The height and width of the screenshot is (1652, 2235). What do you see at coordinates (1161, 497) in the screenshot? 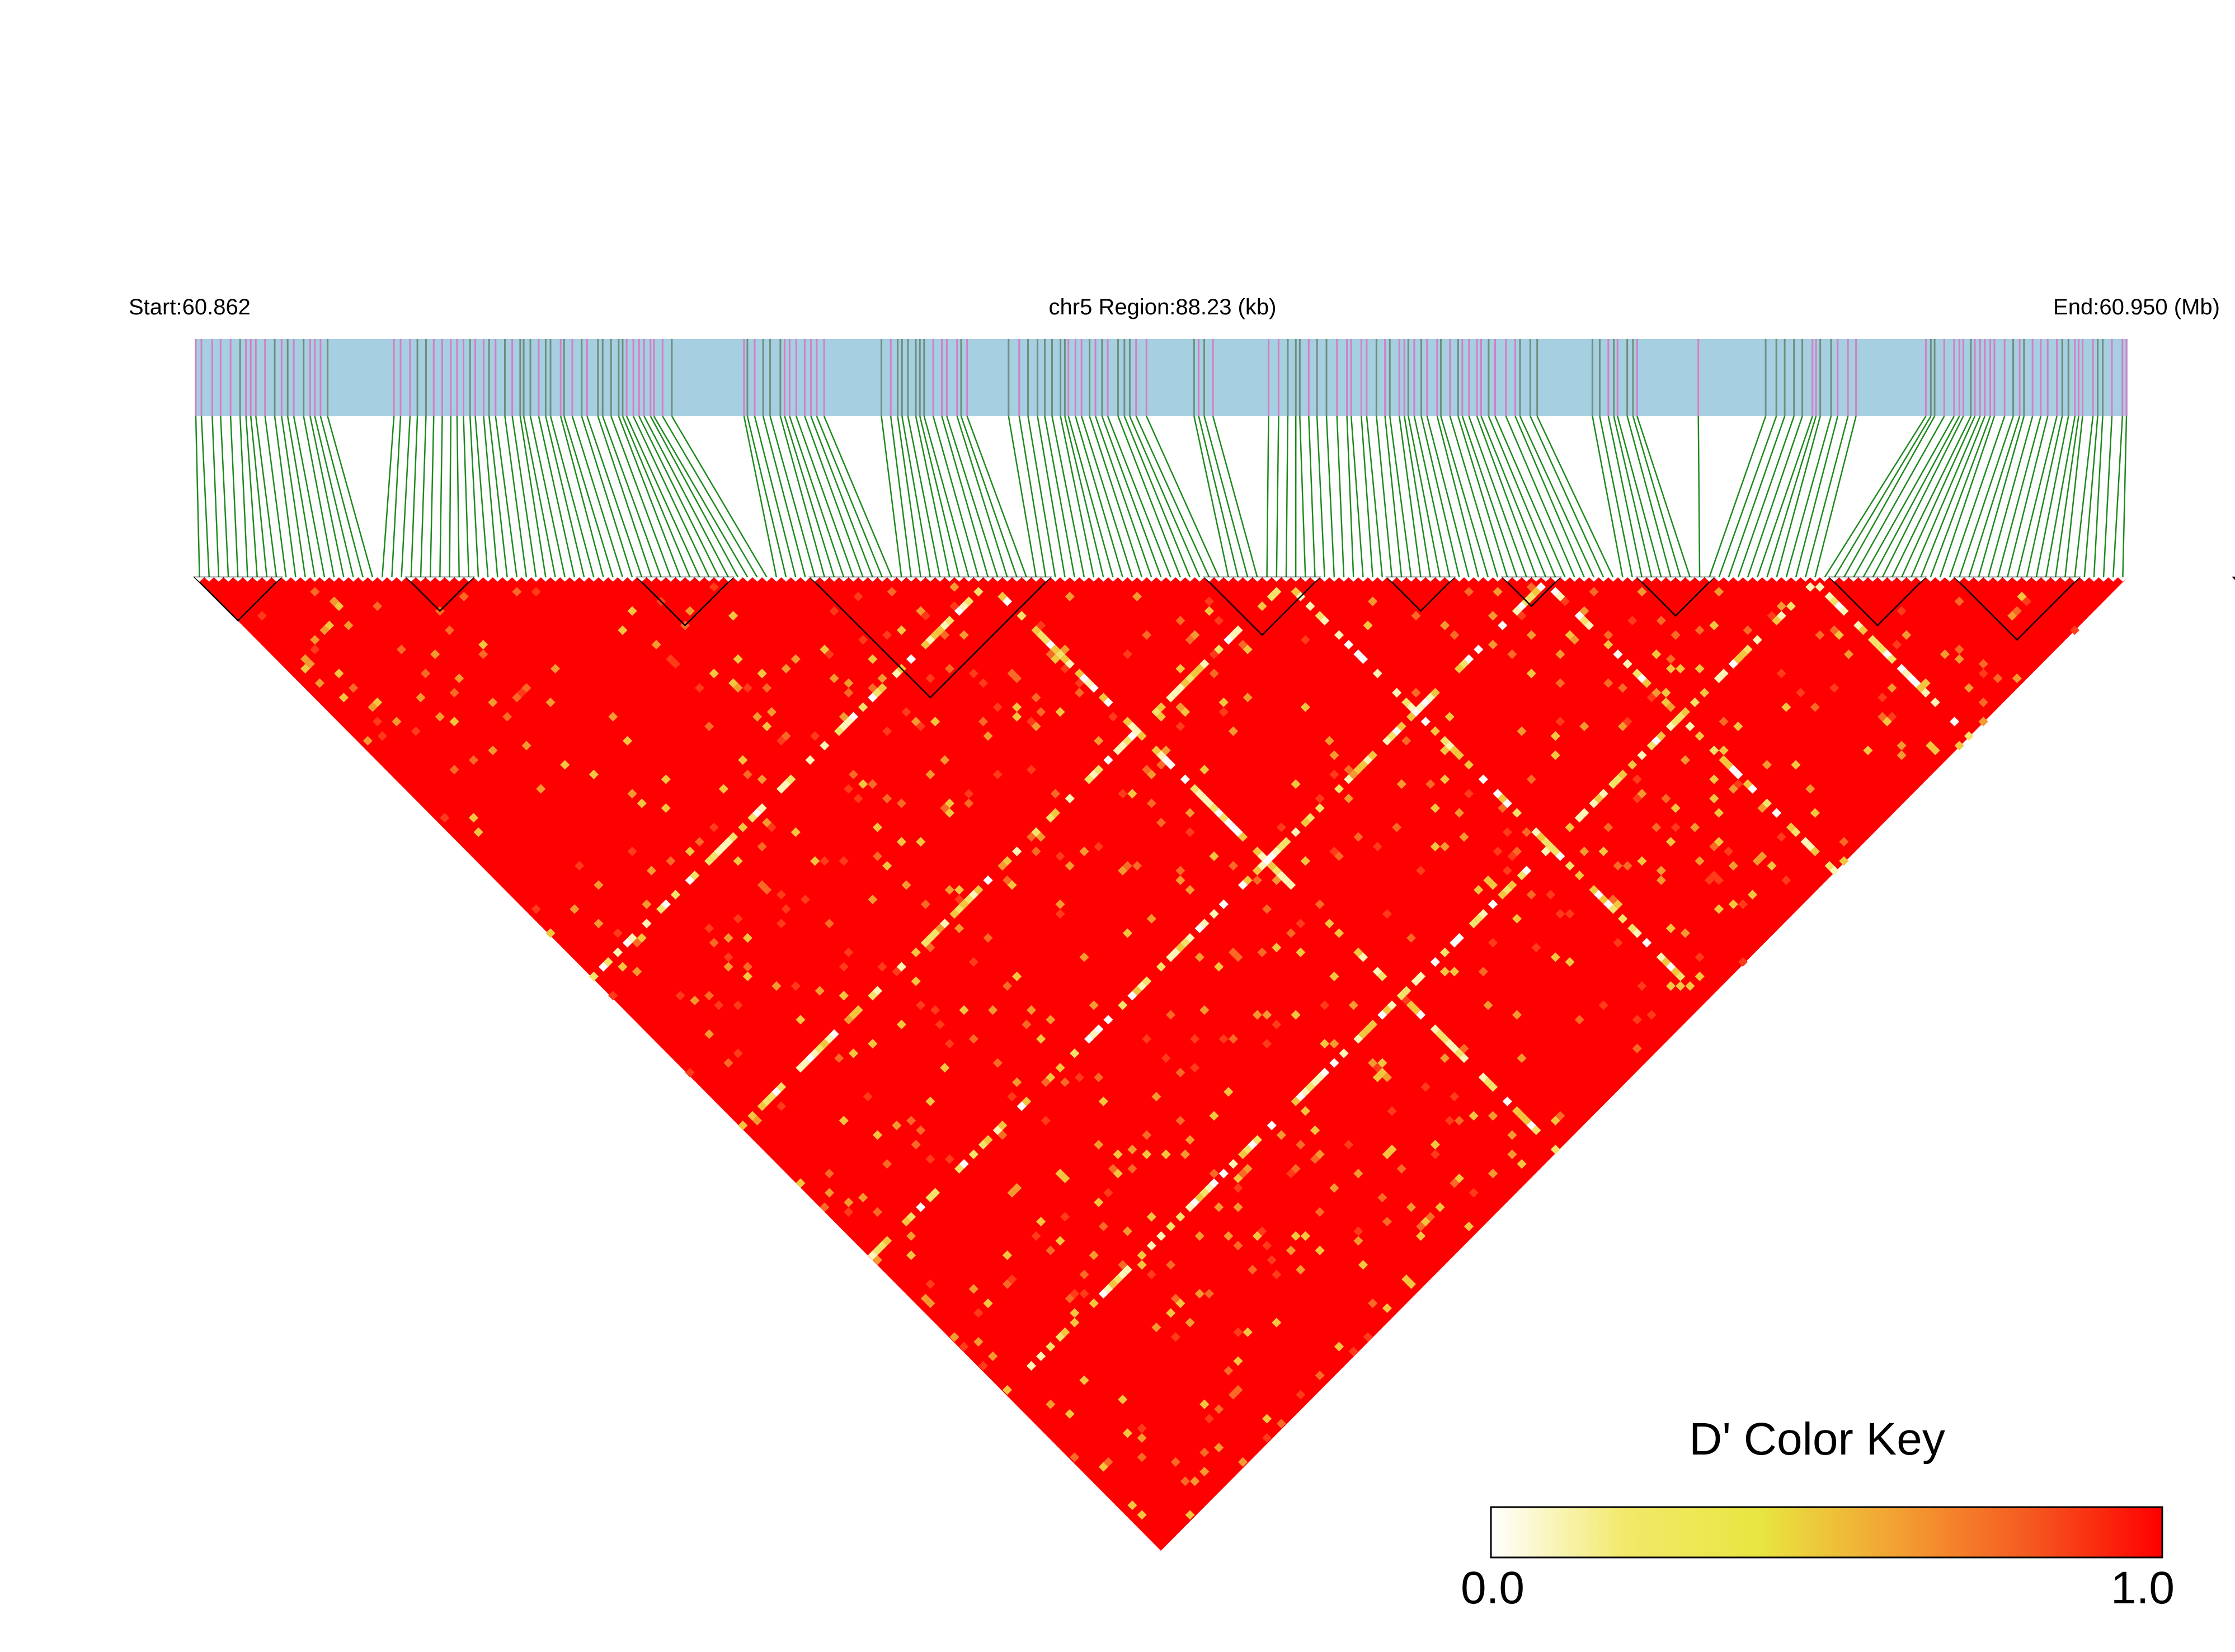
I see `snp-connector-lines` at bounding box center [1161, 497].